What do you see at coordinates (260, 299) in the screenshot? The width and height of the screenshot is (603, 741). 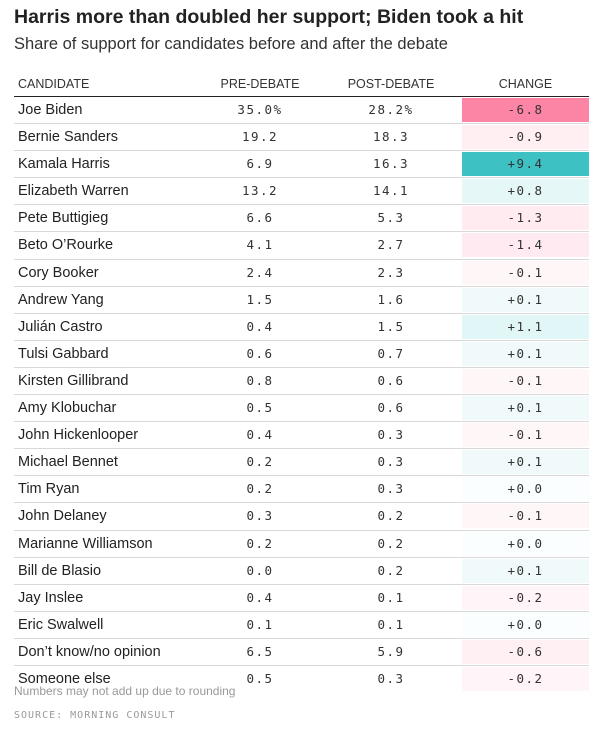 I see `pre-debate-value: 1.5` at bounding box center [260, 299].